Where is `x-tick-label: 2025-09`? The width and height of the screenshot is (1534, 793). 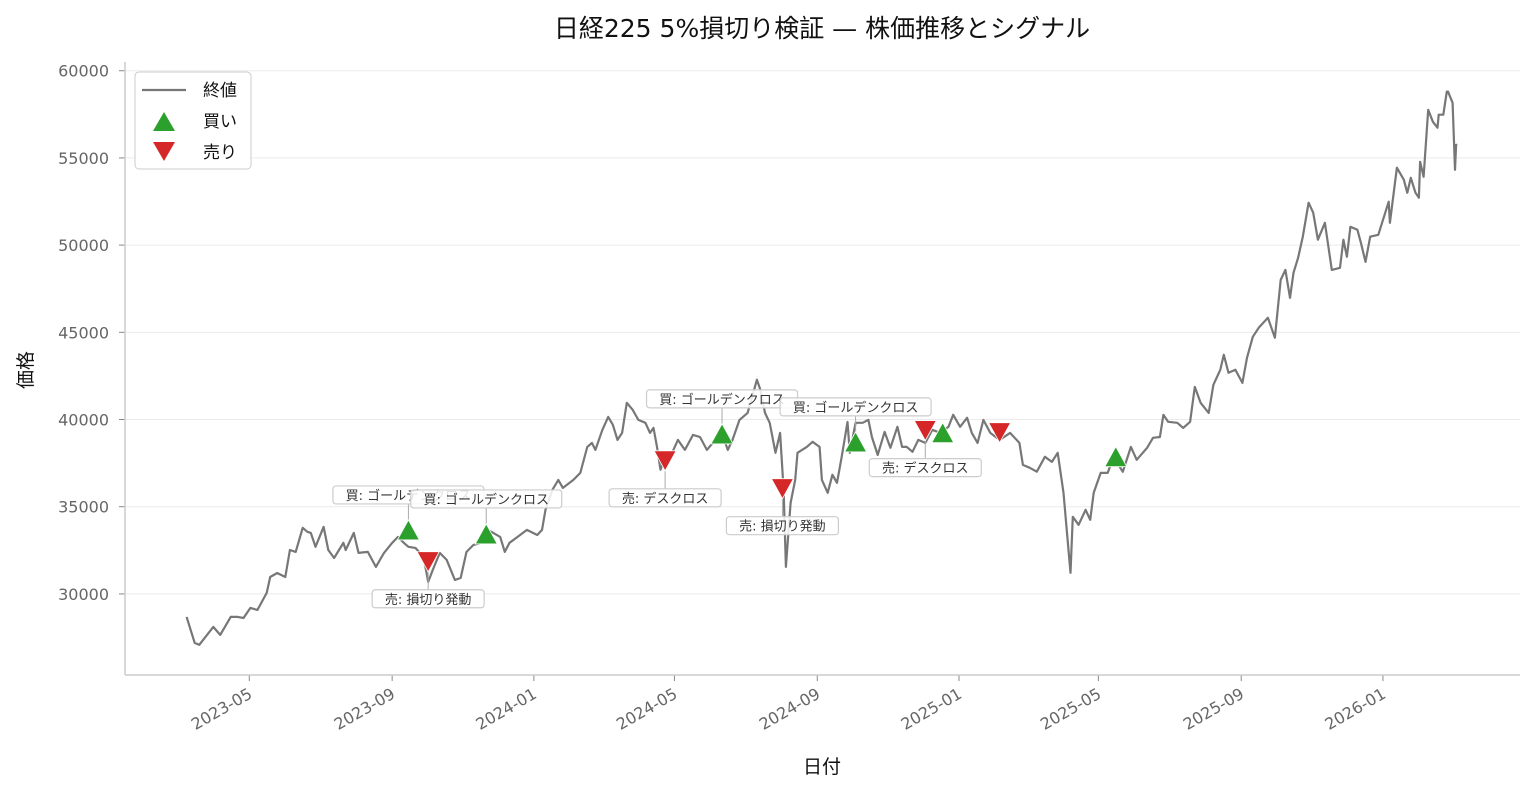 x-tick-label: 2025-09 is located at coordinates (1213, 709).